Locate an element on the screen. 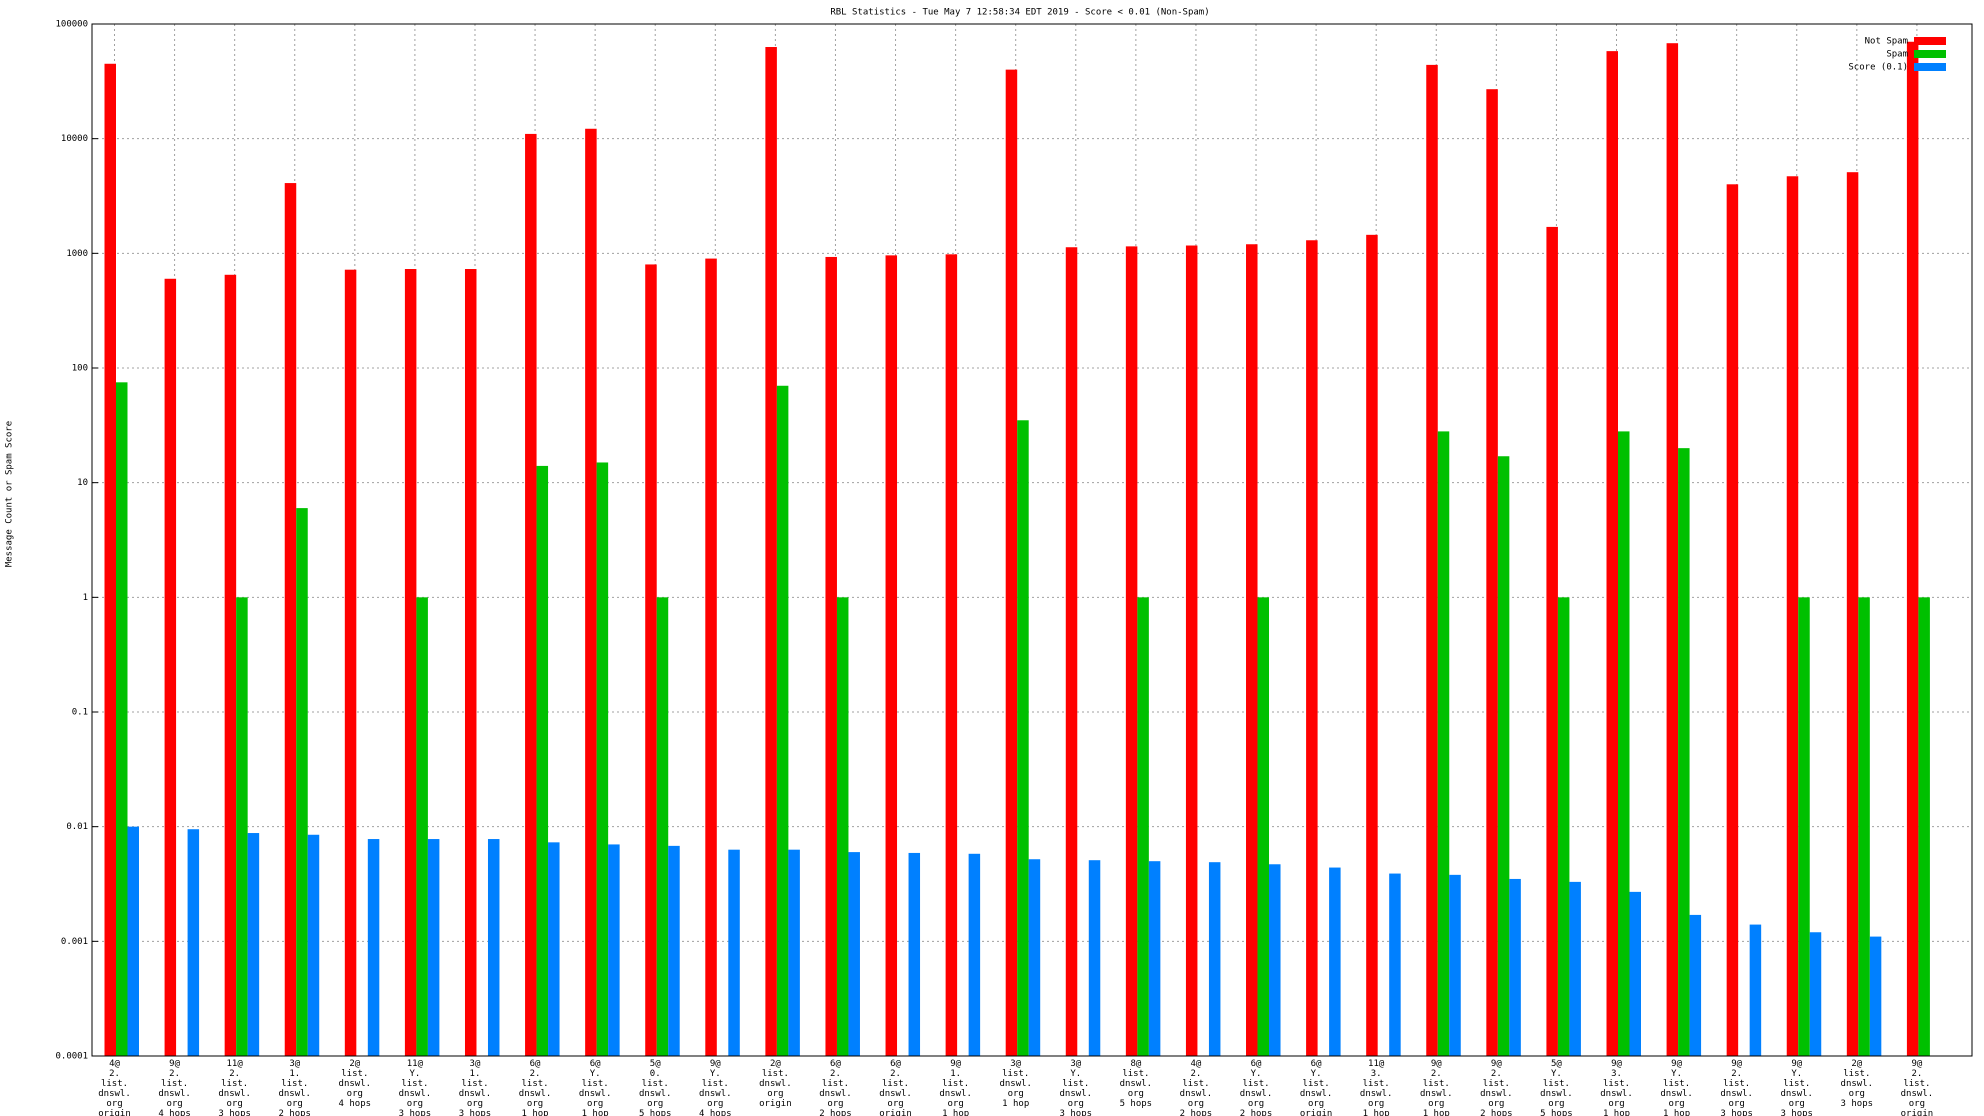 The width and height of the screenshot is (1984, 1116). legend-label: Score (0.1) is located at coordinates (1878, 68).